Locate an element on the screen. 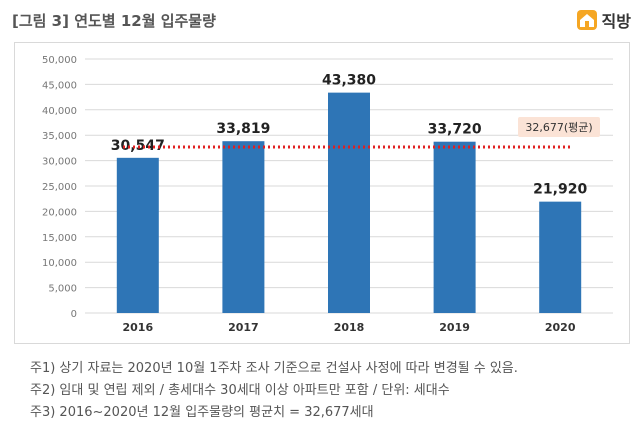 Image resolution: width=643 pixels, height=432 pixels. y-tick-label: 15,000 is located at coordinates (59, 238).